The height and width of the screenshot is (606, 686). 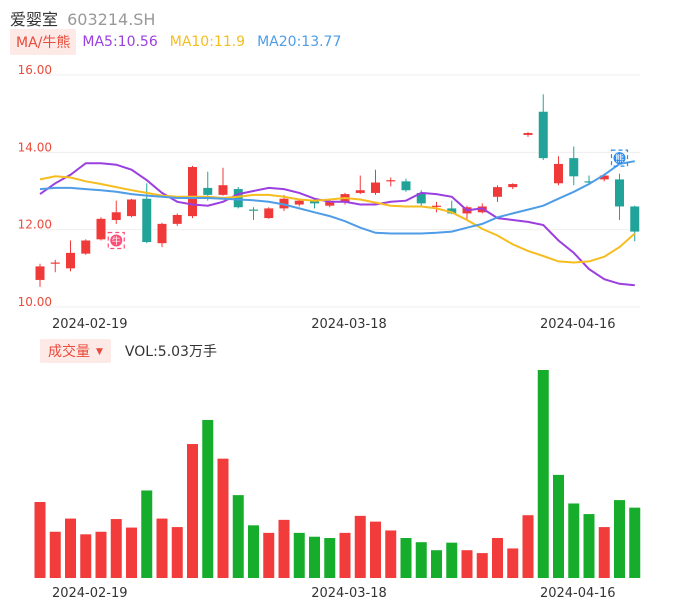 I want to click on stock-code: 603214.SH, so click(x=111, y=19).